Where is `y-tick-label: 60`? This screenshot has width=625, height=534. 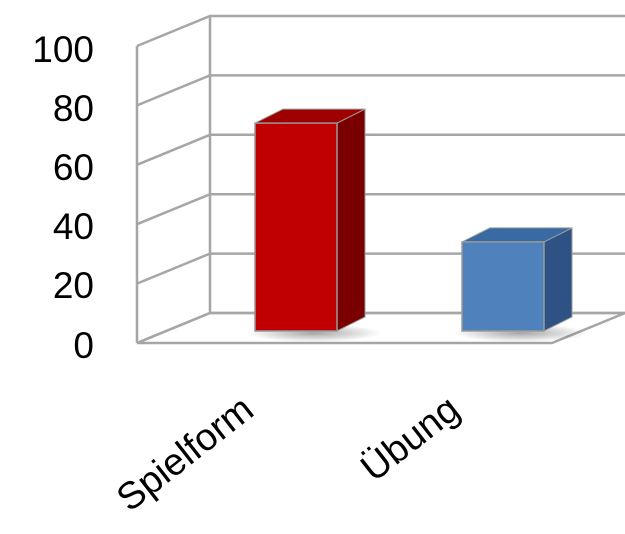
y-tick-label: 60 is located at coordinates (73, 167).